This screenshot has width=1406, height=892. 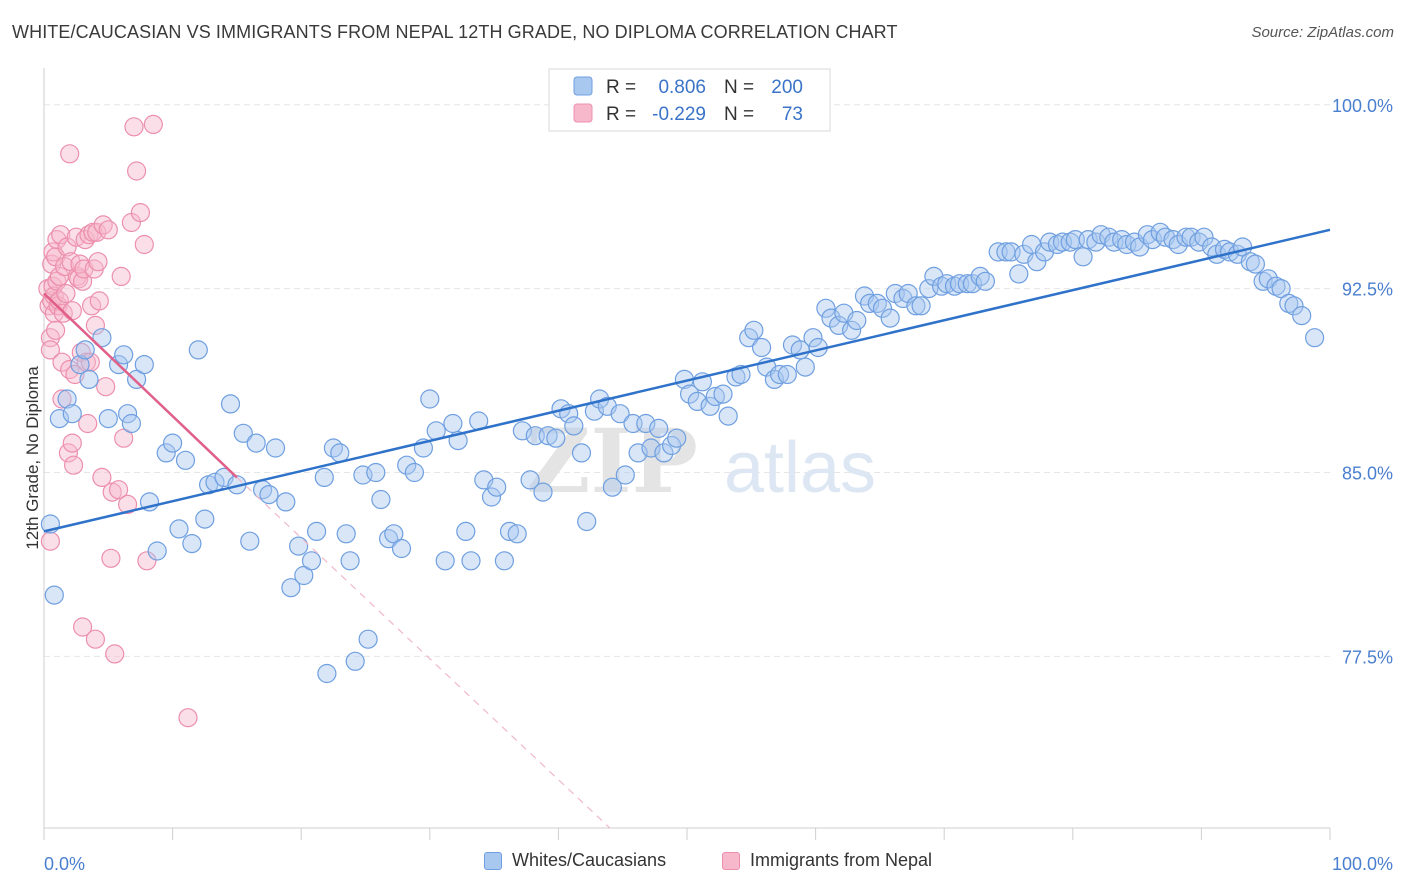 I want to click on legend-n-label-1: N =, so click(x=739, y=87).